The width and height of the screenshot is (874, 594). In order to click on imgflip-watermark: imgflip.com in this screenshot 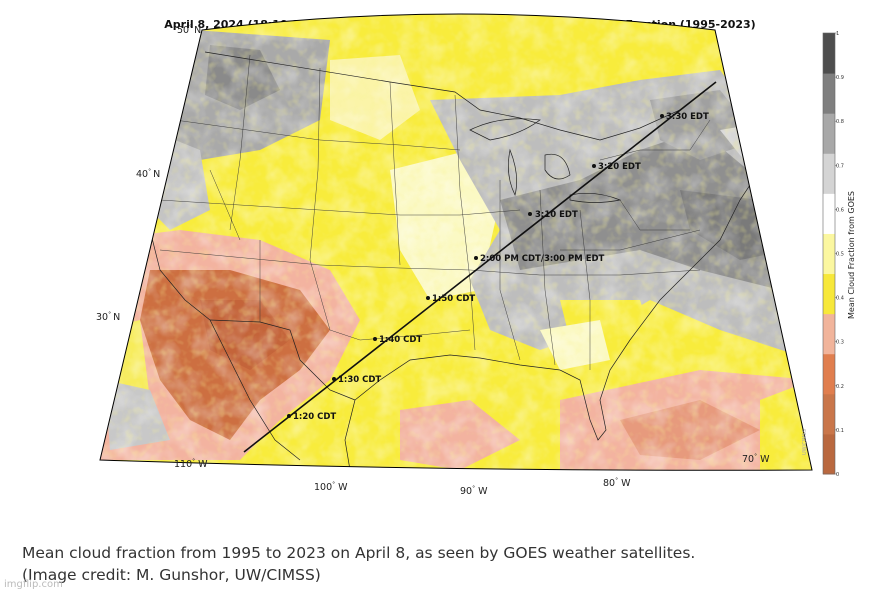, I will do `click(33, 584)`.